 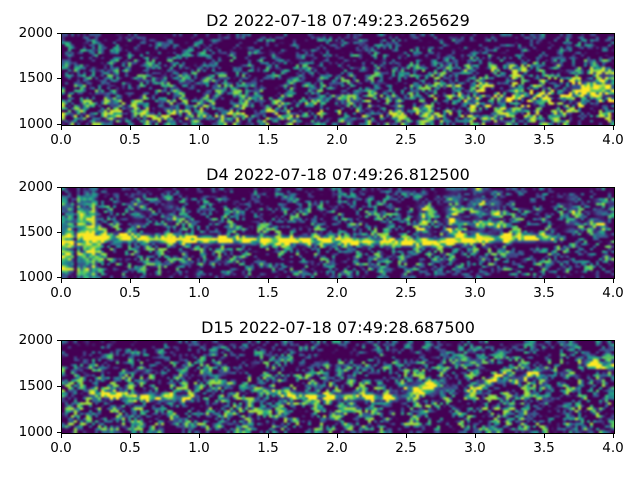 What do you see at coordinates (61, 448) in the screenshot?
I see `x-tick-label-d15: 0.0` at bounding box center [61, 448].